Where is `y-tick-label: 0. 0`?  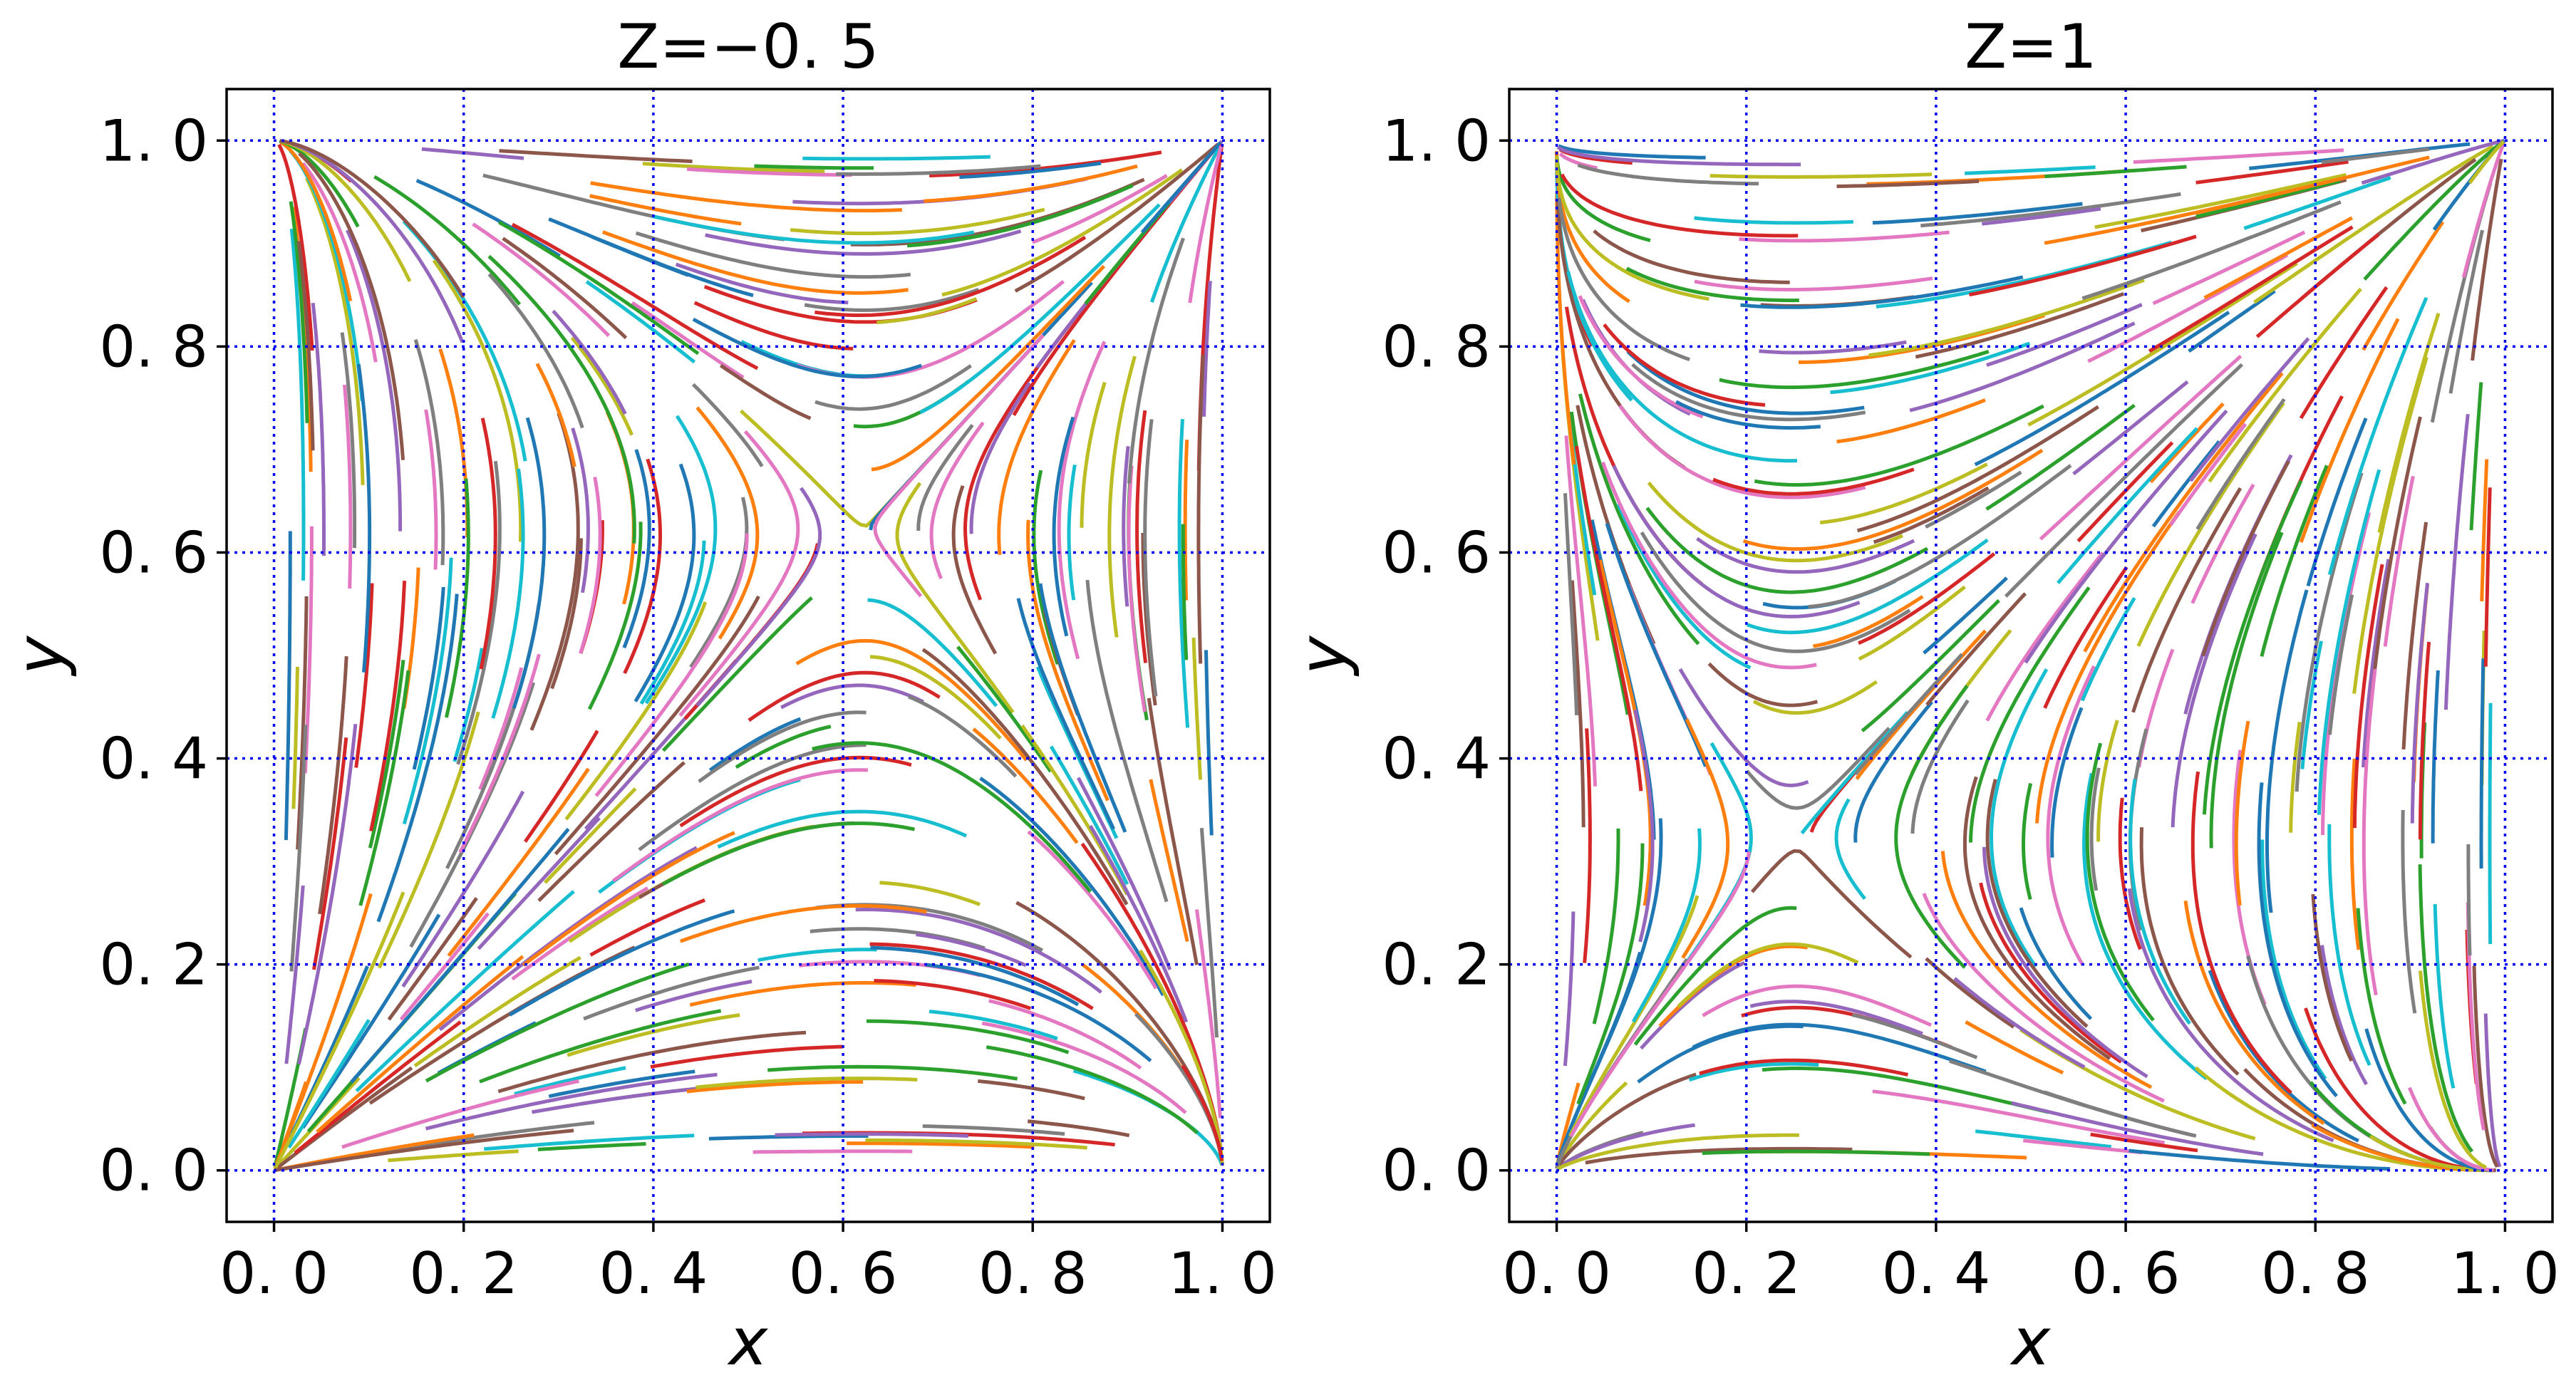
y-tick-label: 0. 0 is located at coordinates (1436, 1171).